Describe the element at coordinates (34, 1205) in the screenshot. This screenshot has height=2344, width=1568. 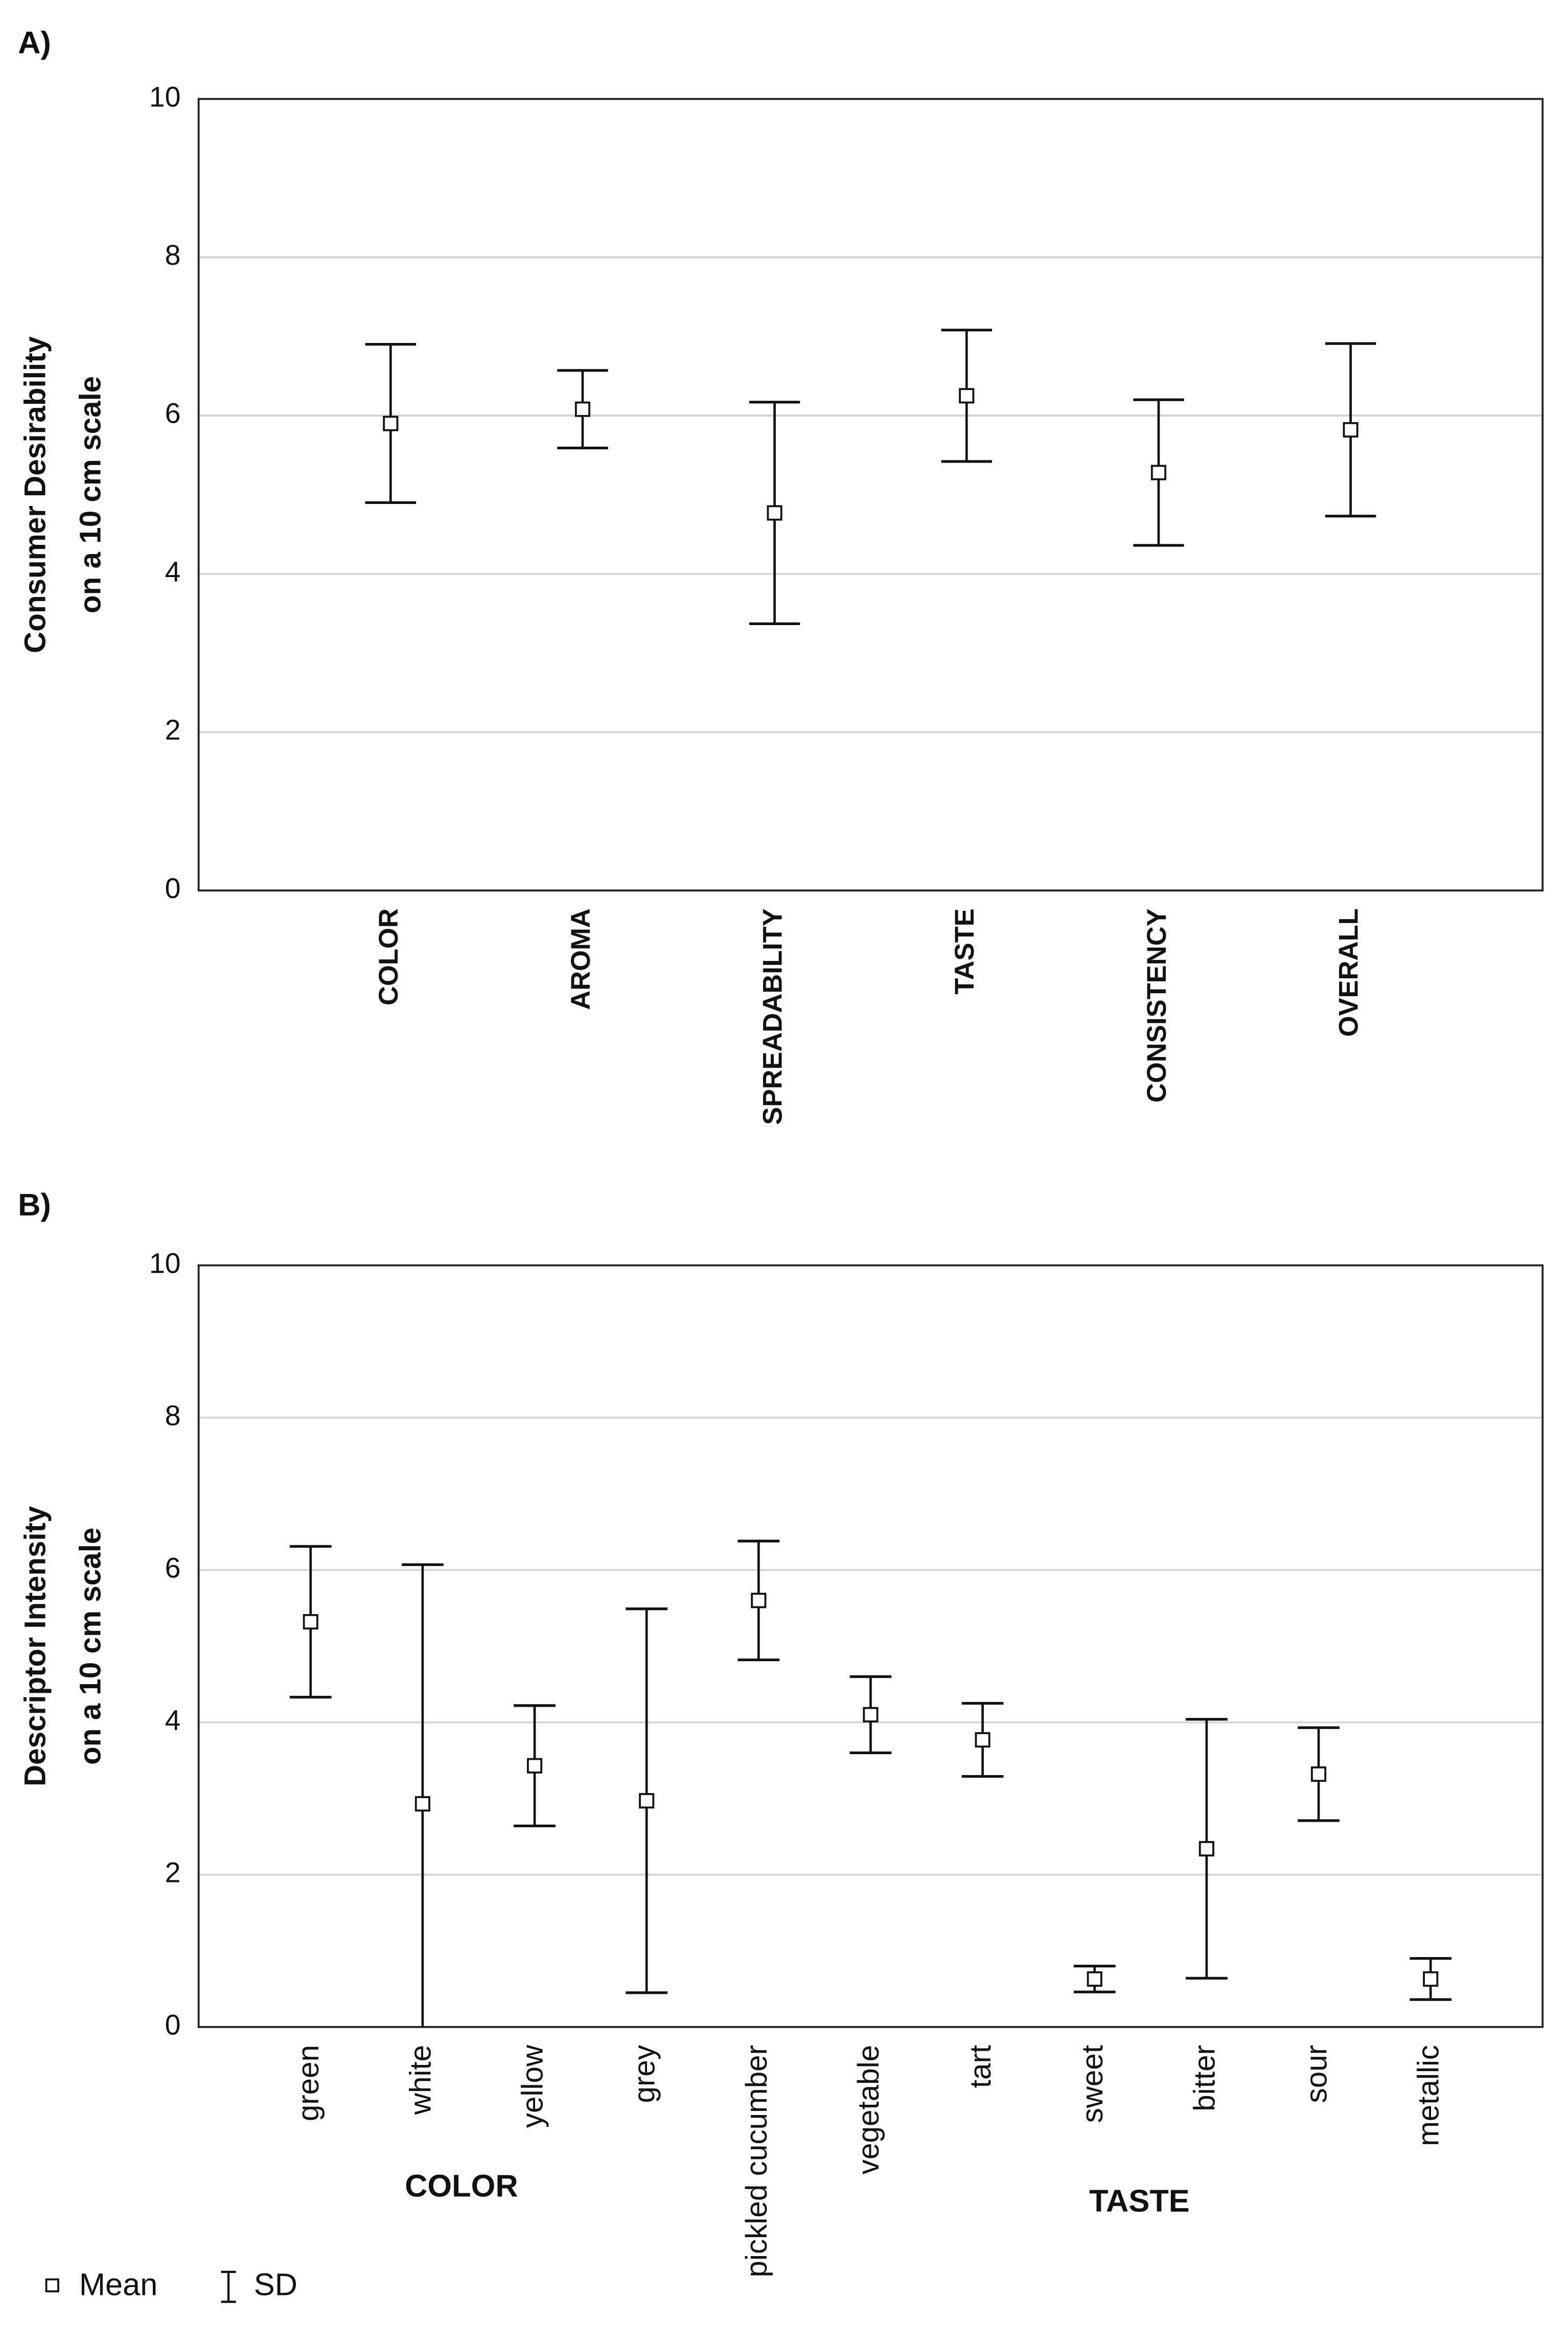
I see `panel-label: B)` at that location.